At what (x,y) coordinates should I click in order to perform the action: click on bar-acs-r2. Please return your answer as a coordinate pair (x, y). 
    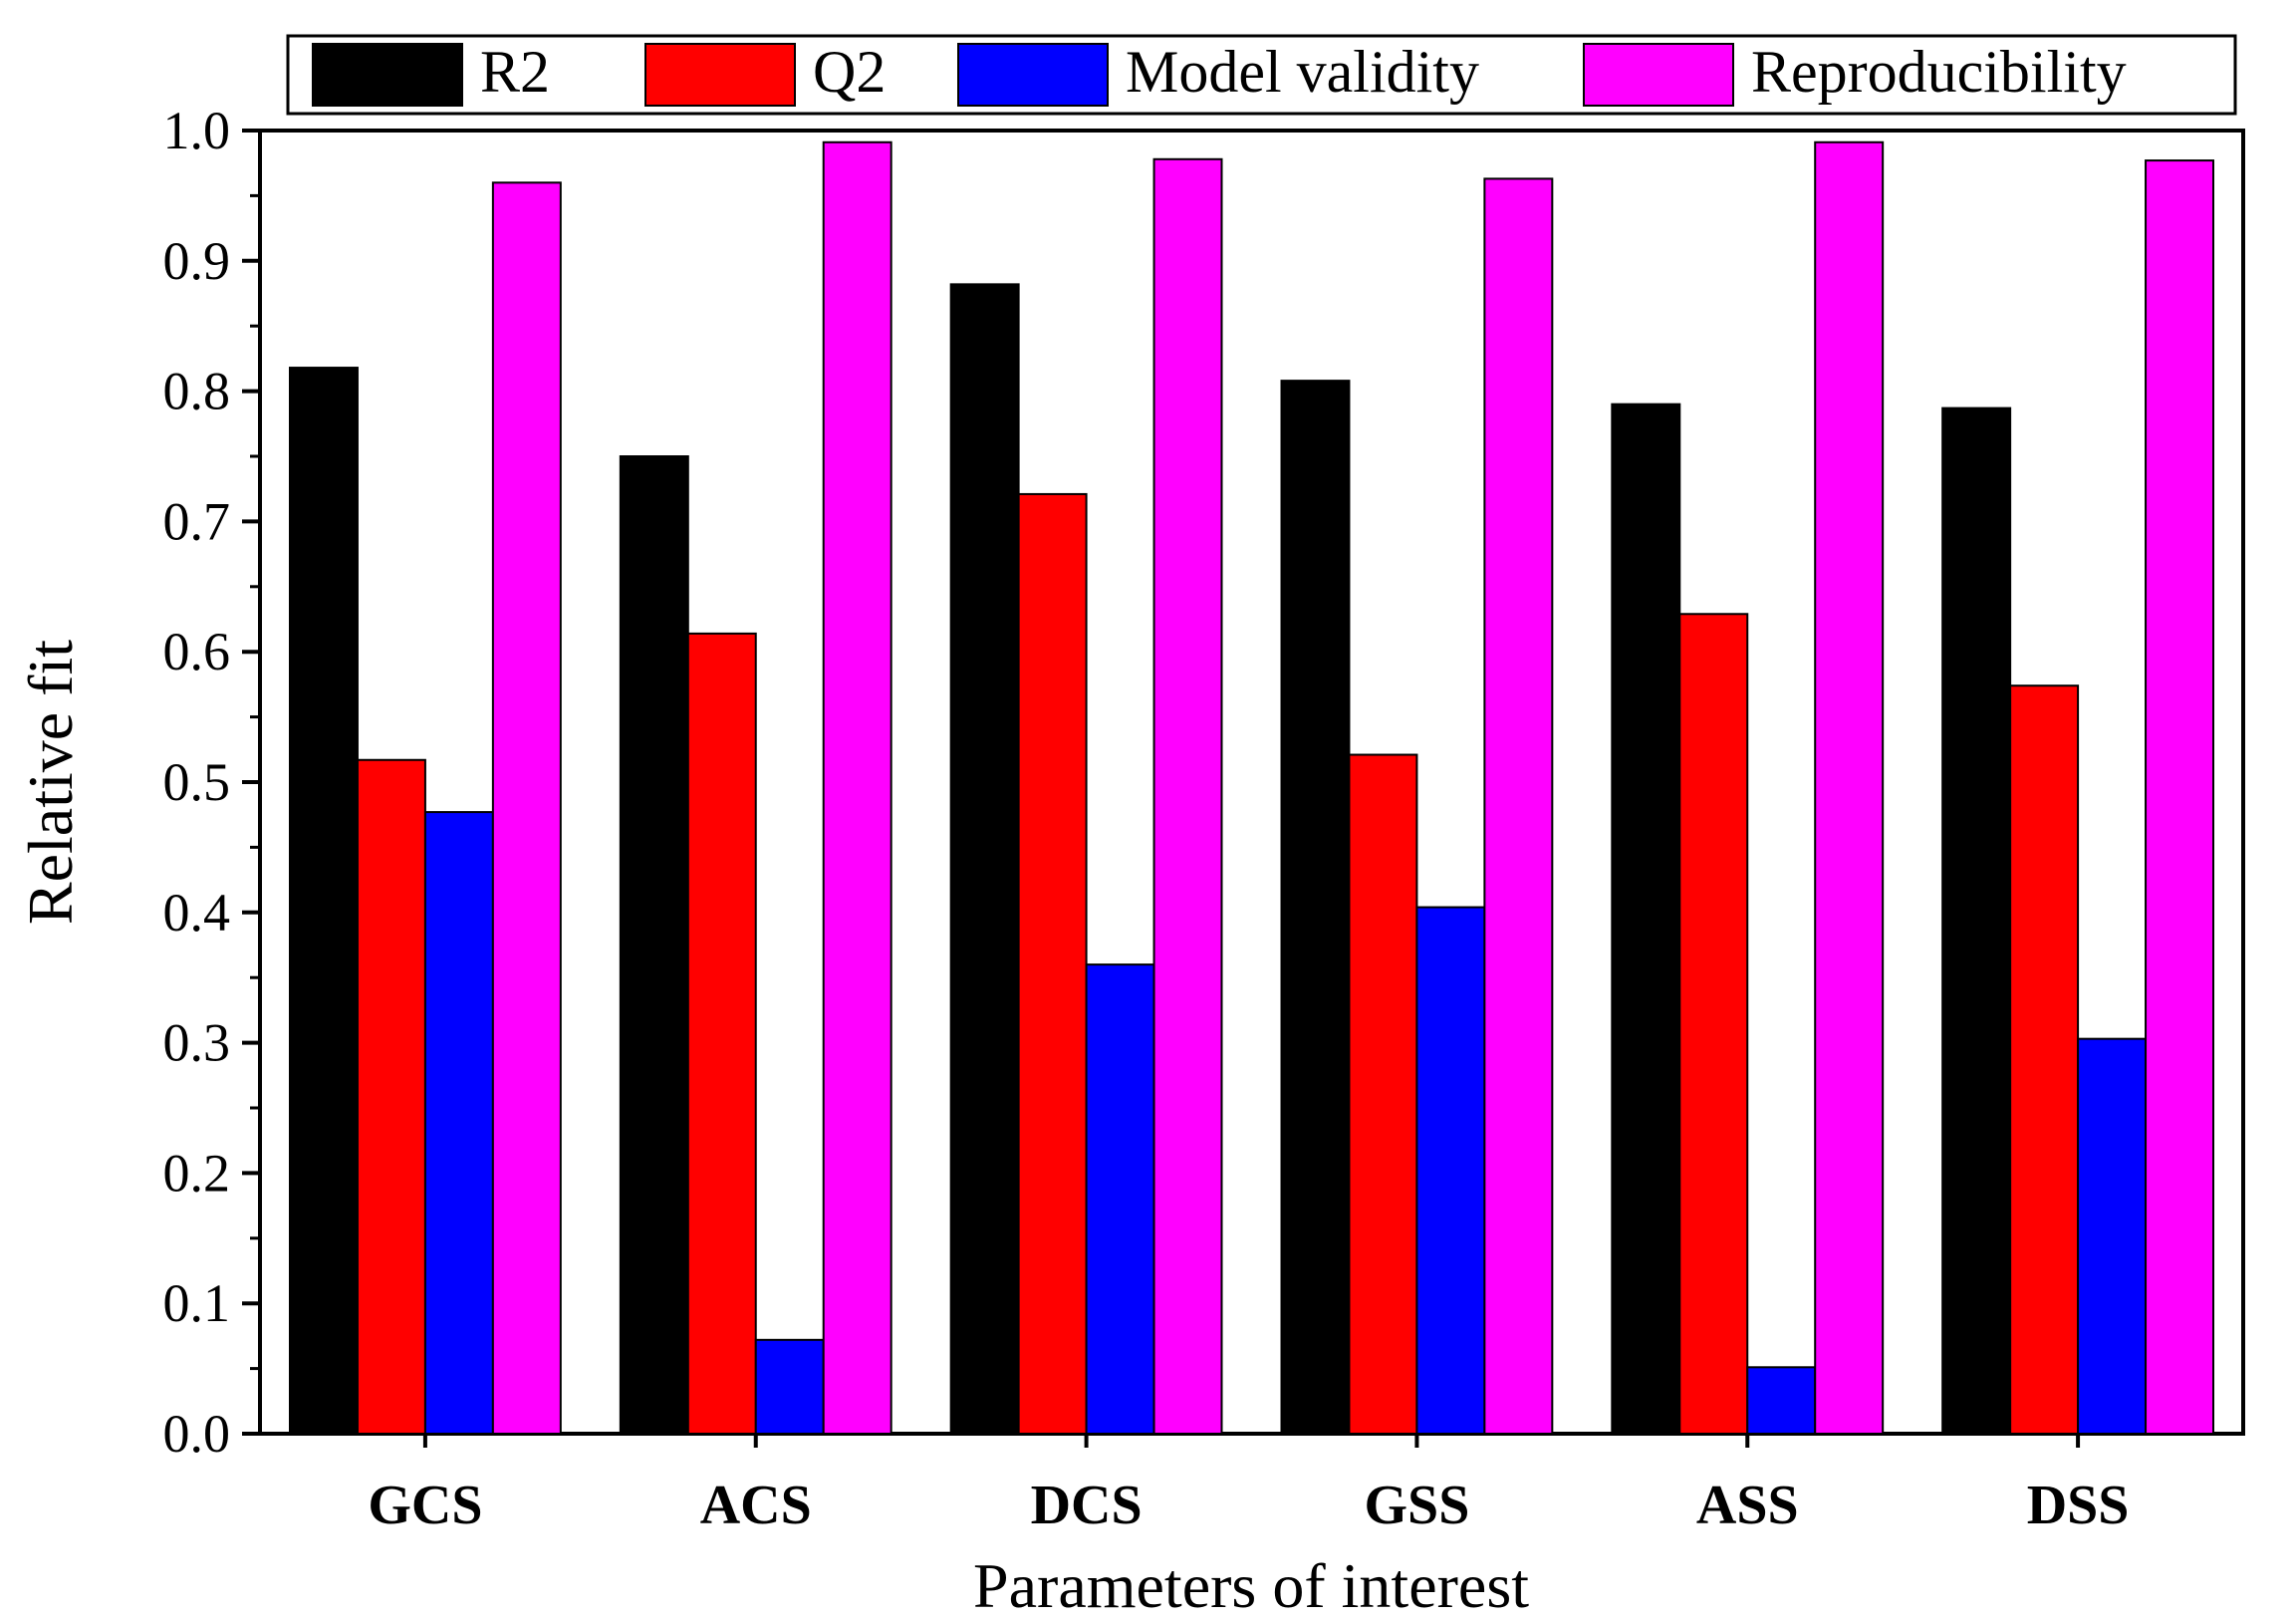
    Looking at the image, I should click on (654, 945).